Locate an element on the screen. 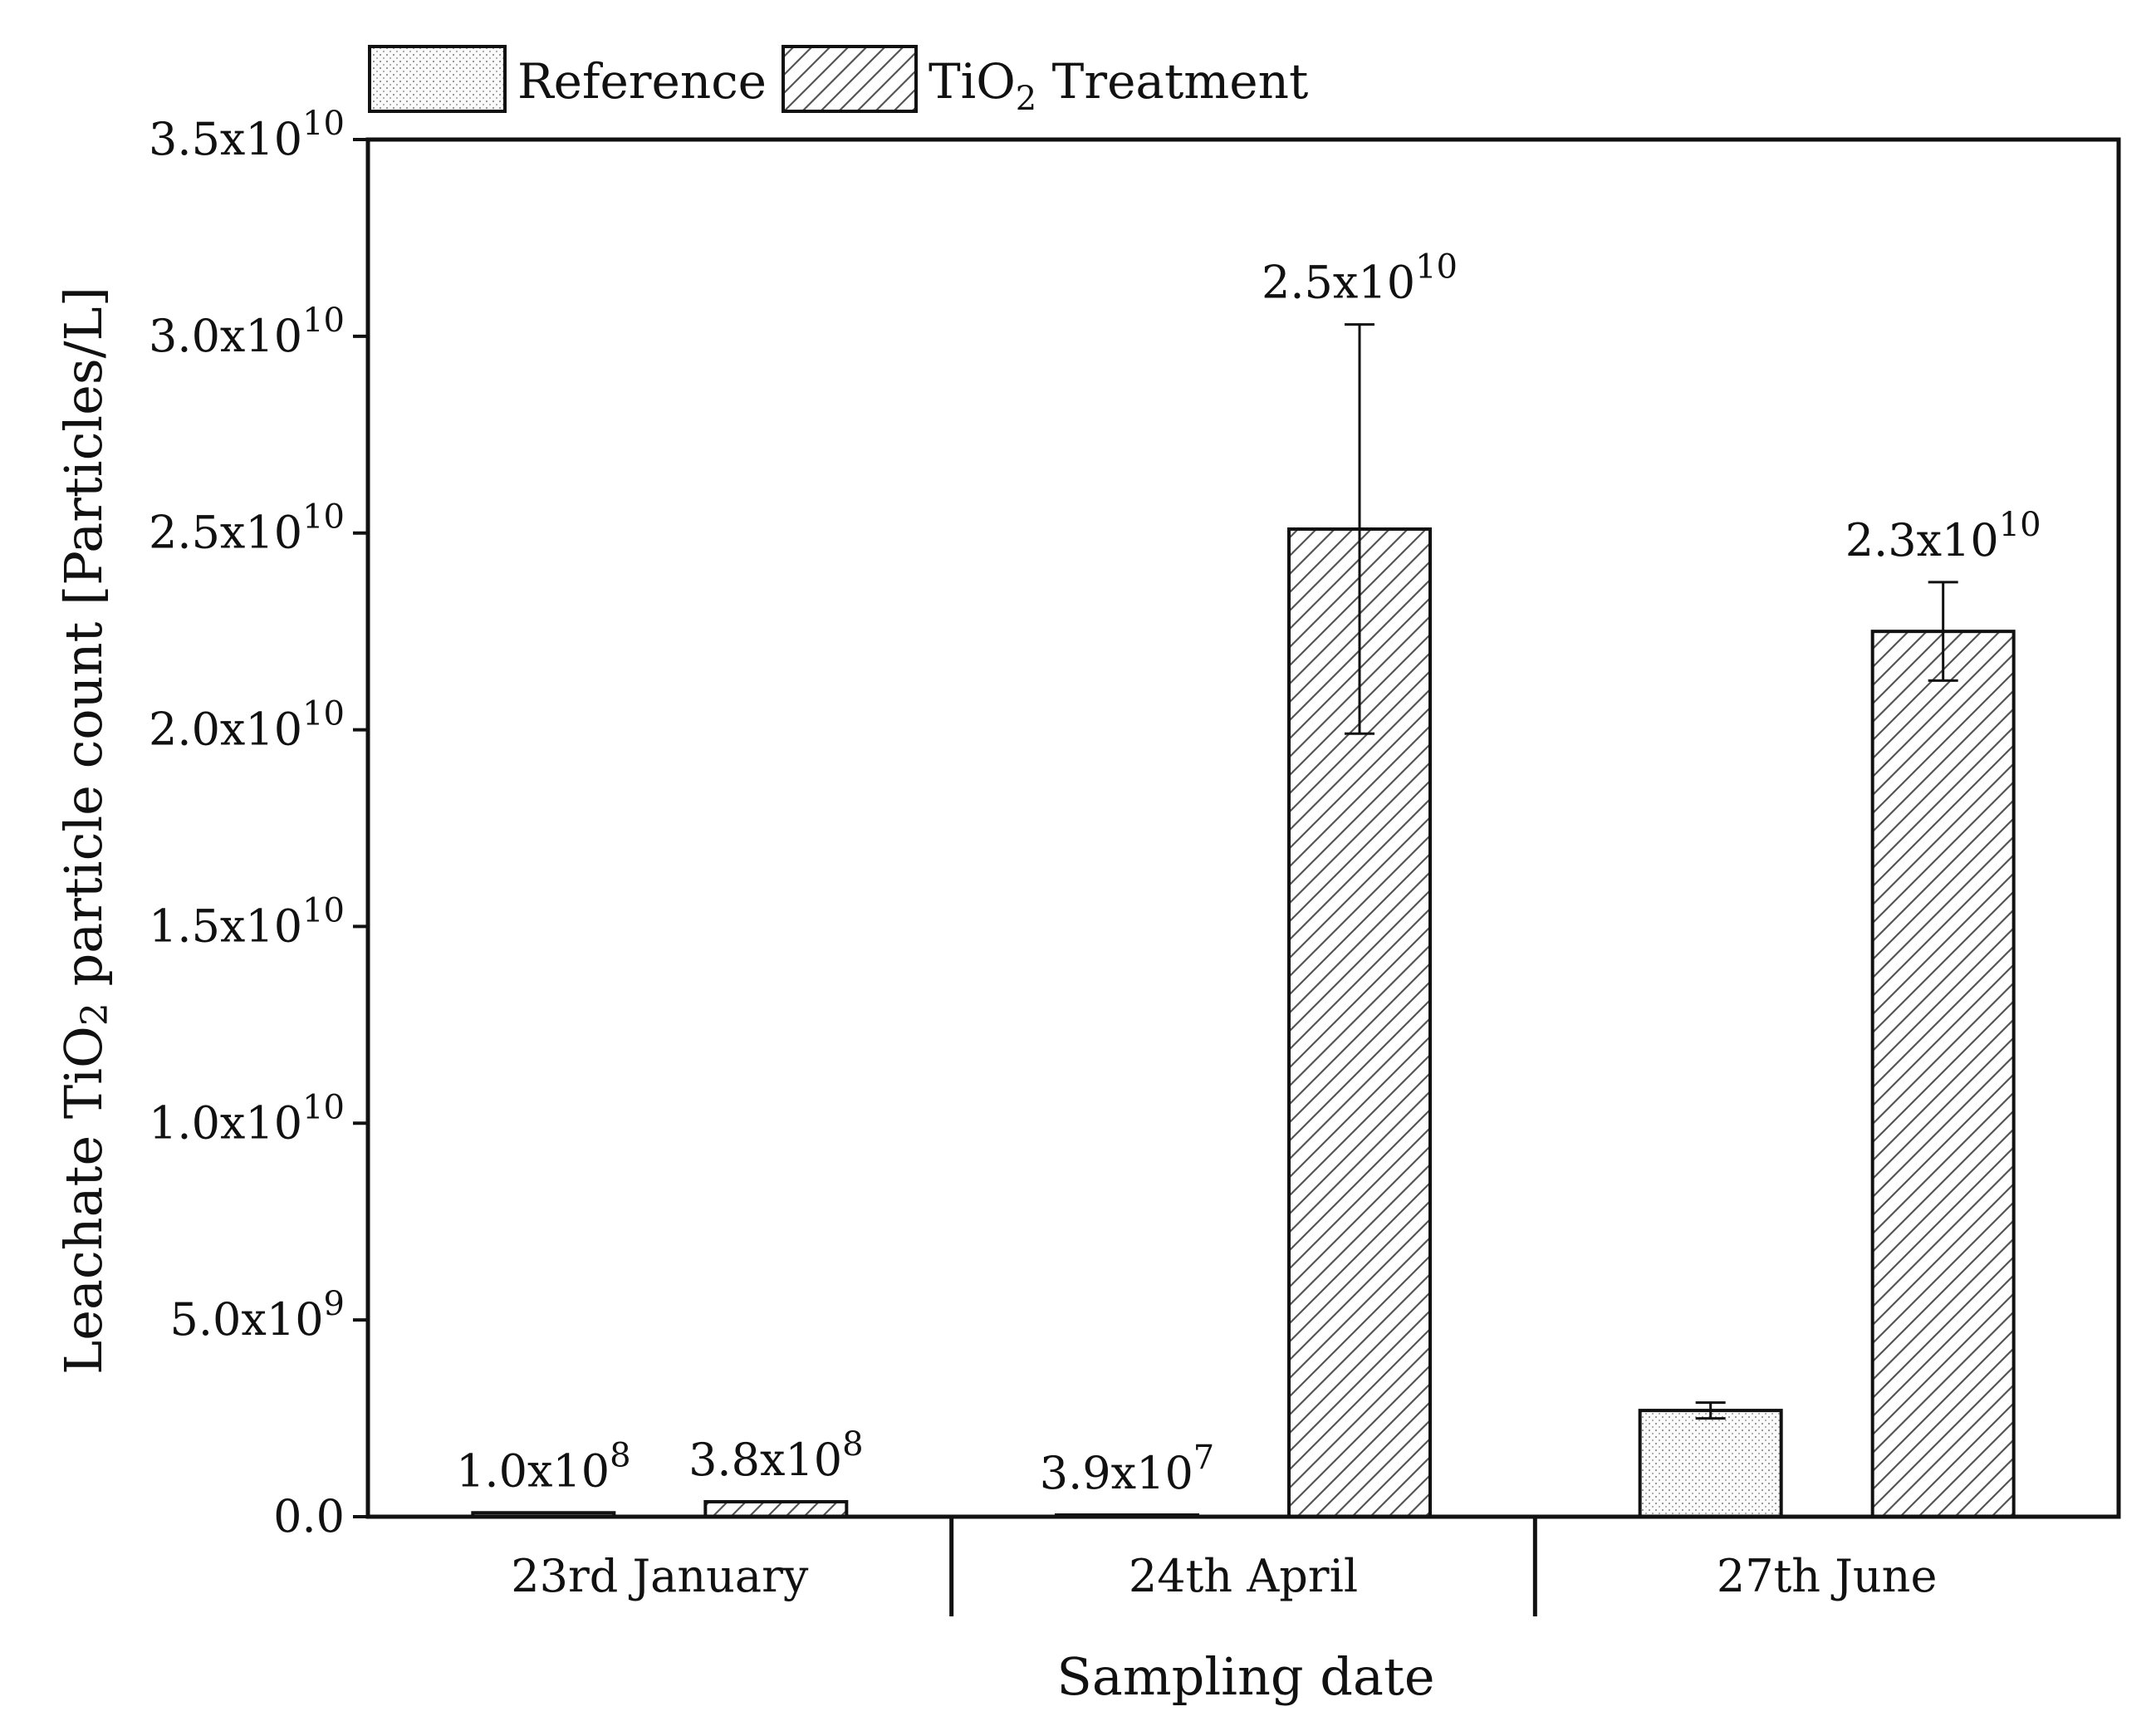  data-label: 2.3x1010 is located at coordinates (1943, 536).